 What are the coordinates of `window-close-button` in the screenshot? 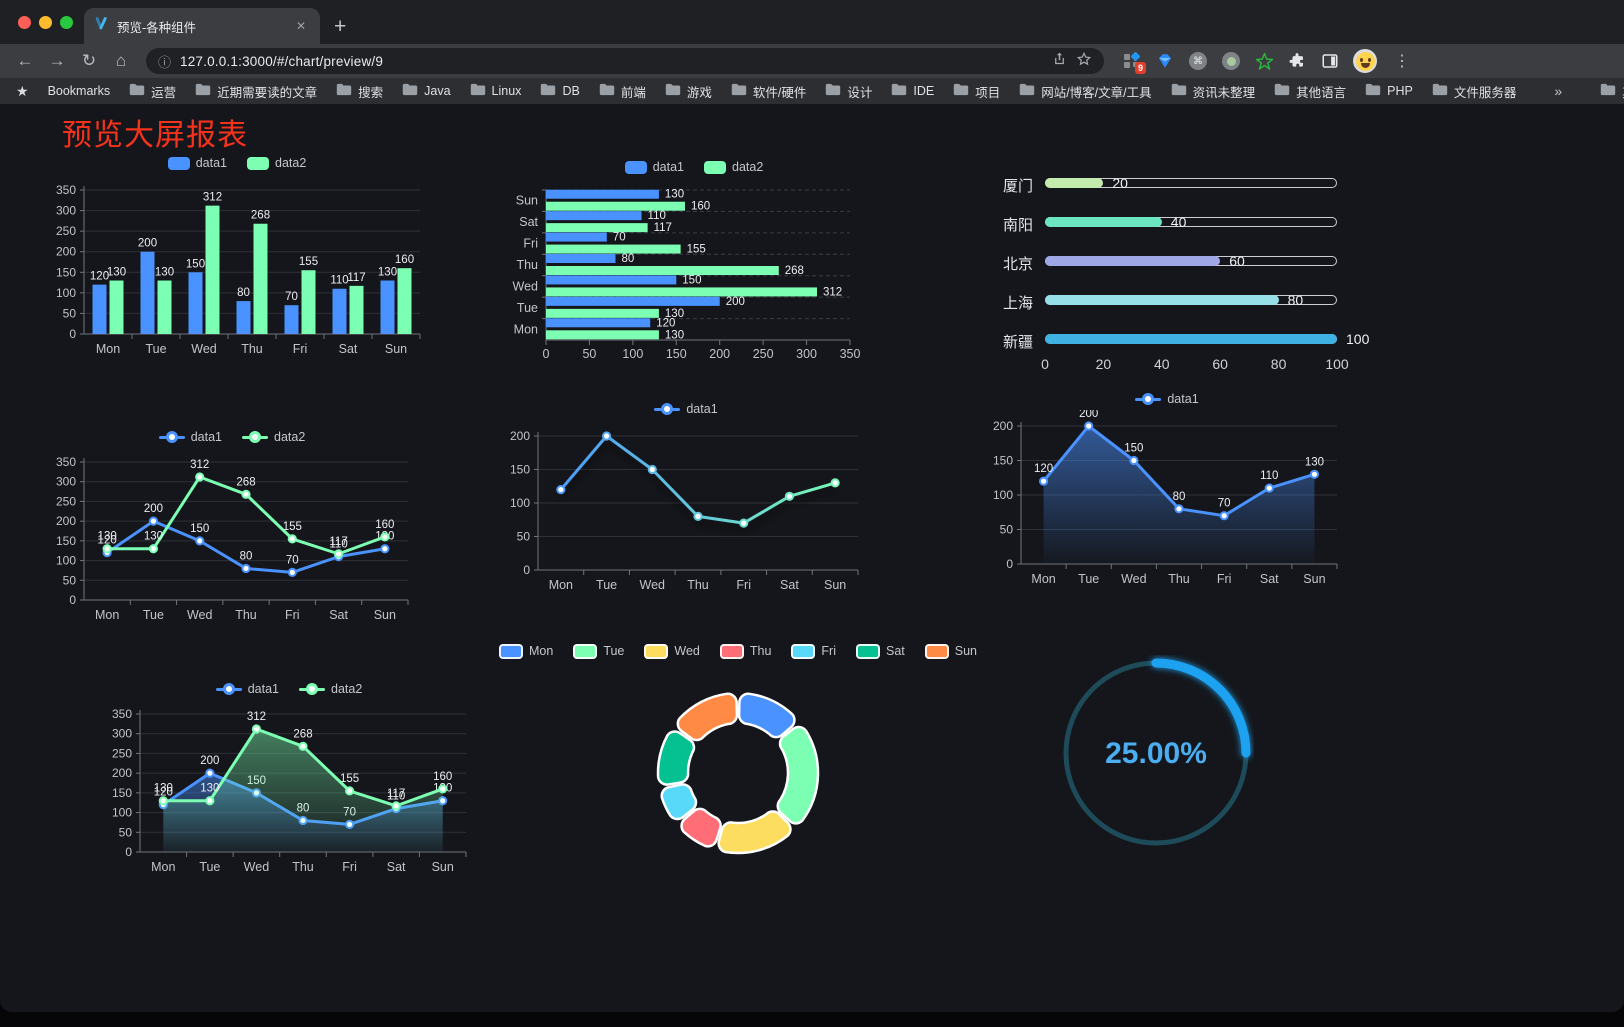 It's located at (24, 22).